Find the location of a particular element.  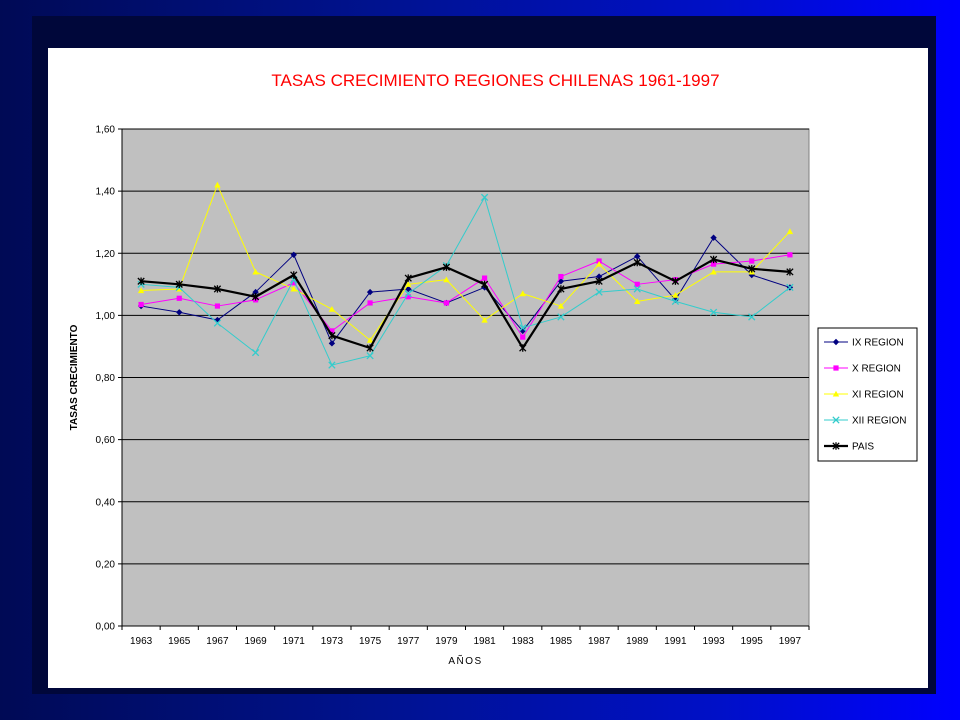

legend-label: IX REGION is located at coordinates (878, 343).